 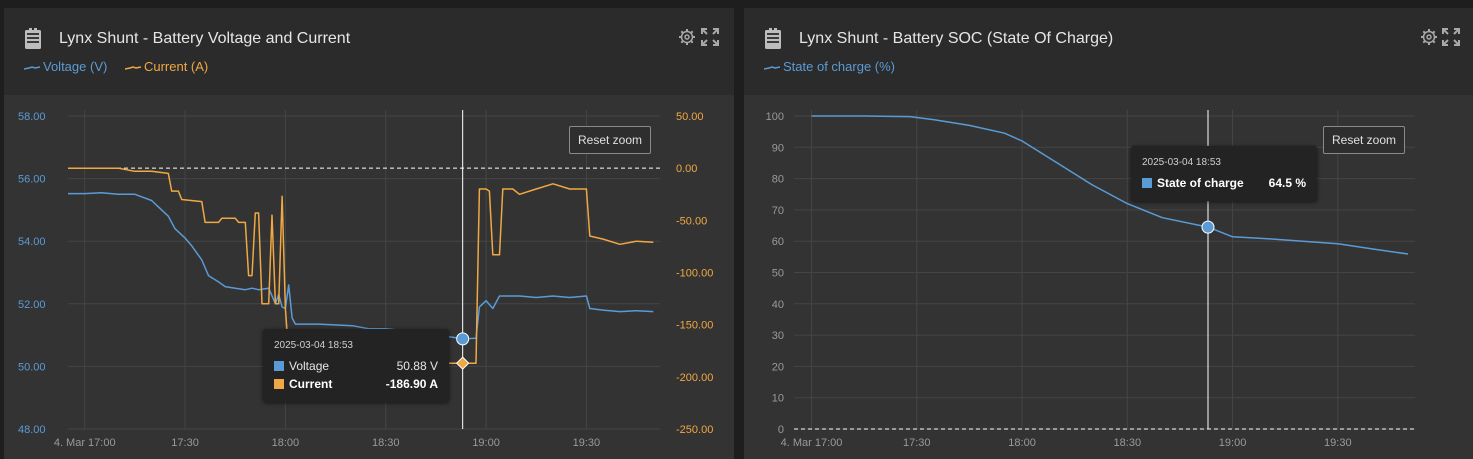 I want to click on tooltip-series-value: 64.5 %, so click(x=1287, y=183).